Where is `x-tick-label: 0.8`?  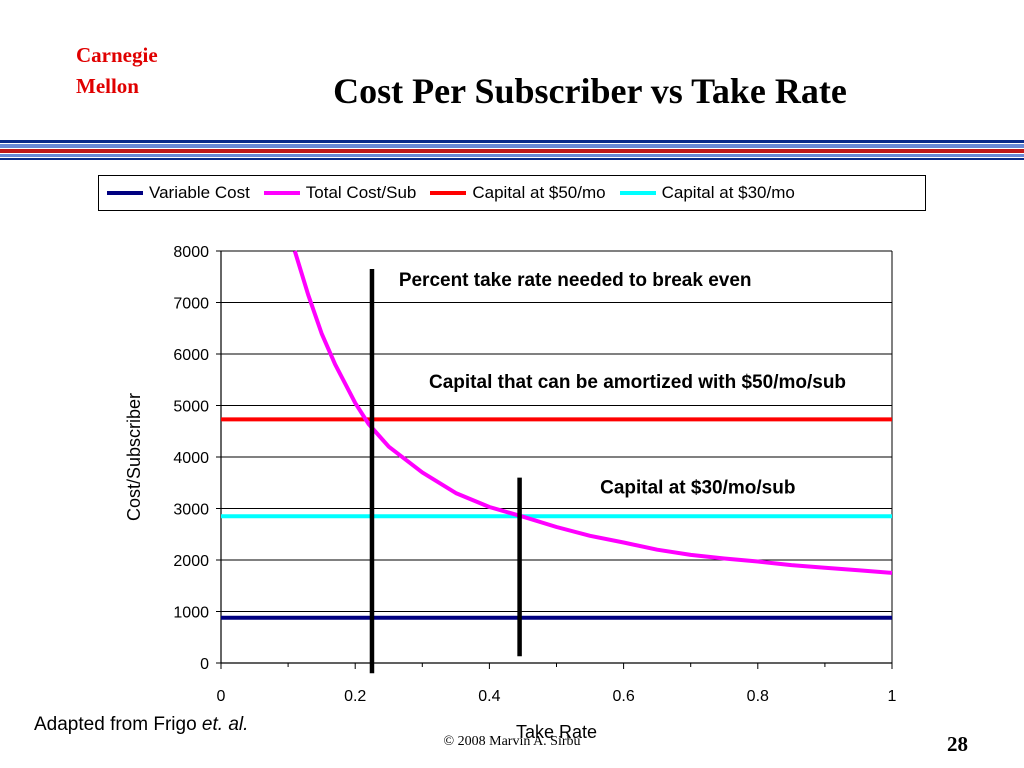 x-tick-label: 0.8 is located at coordinates (758, 696).